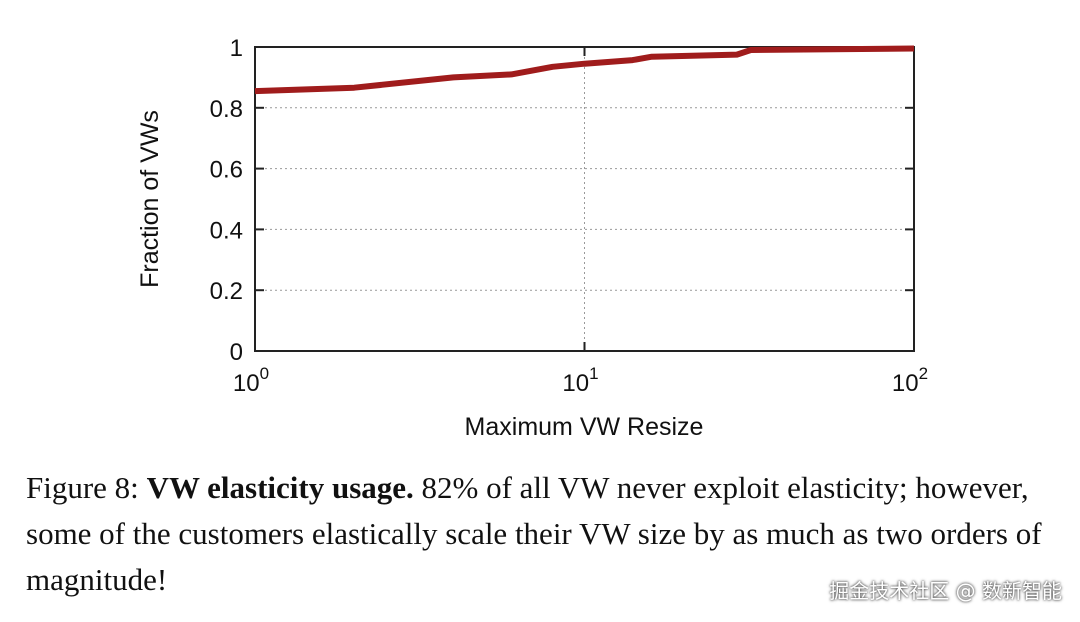  I want to click on x-tick-label: 10², so click(910, 380).